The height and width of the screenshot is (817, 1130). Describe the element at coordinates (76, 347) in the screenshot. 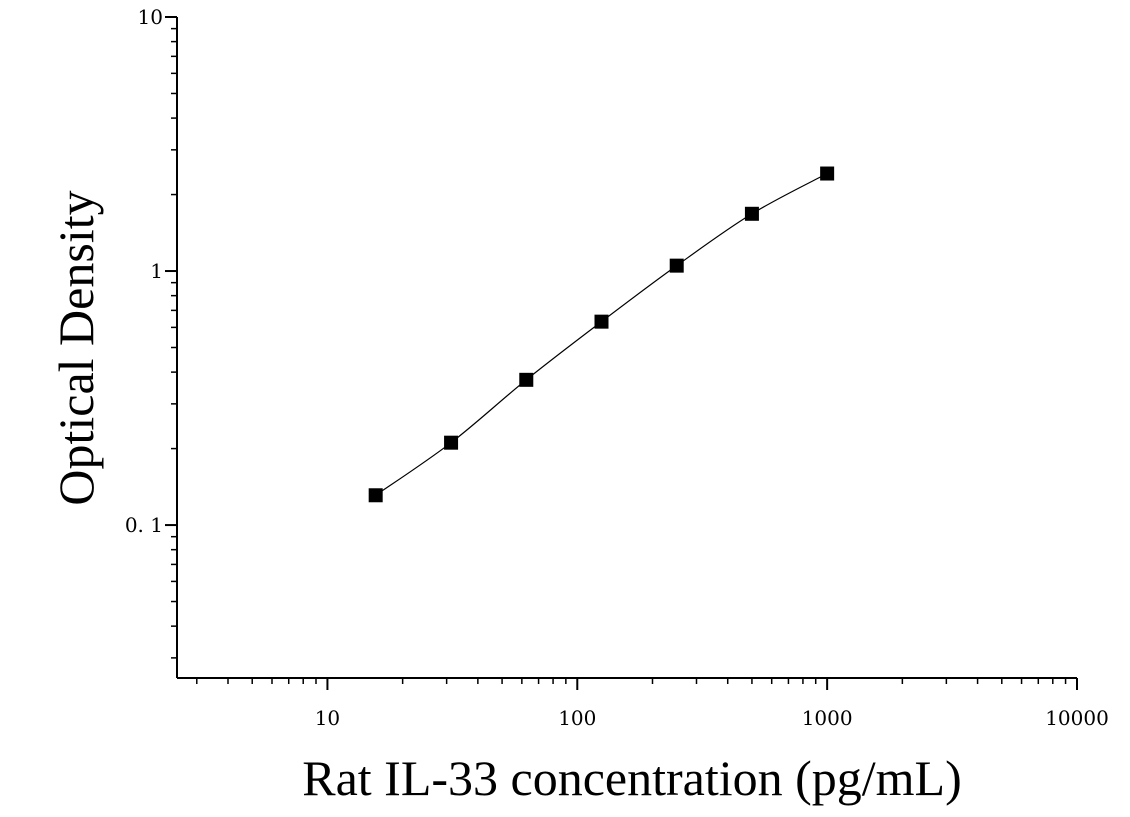

I see `y-axis-title: Optical Density` at that location.